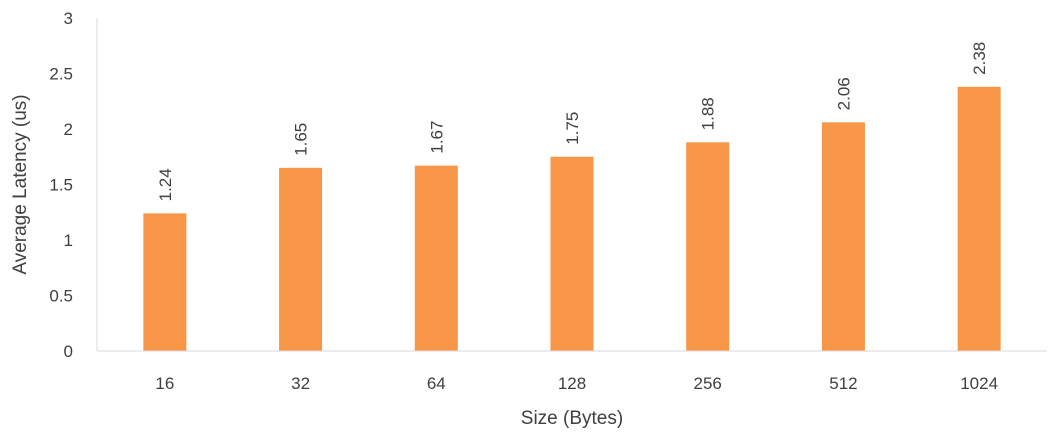 This screenshot has height=434, width=1058. I want to click on y-axis-title: Average Latency (us), so click(20, 184).